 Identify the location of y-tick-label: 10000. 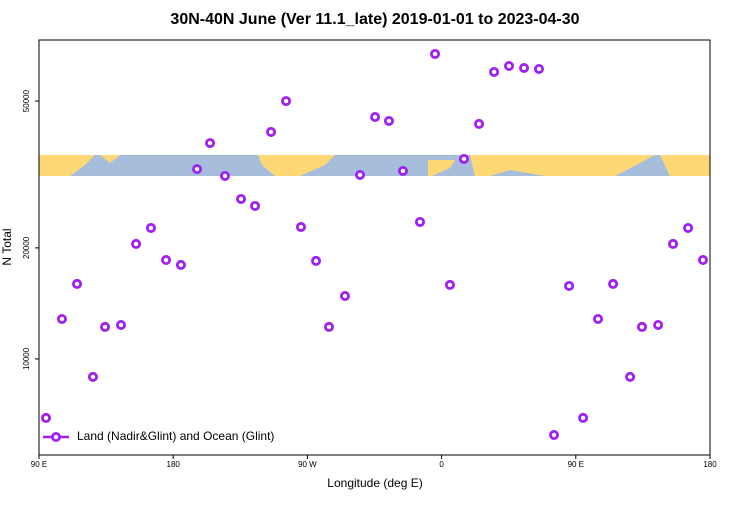
(26, 358).